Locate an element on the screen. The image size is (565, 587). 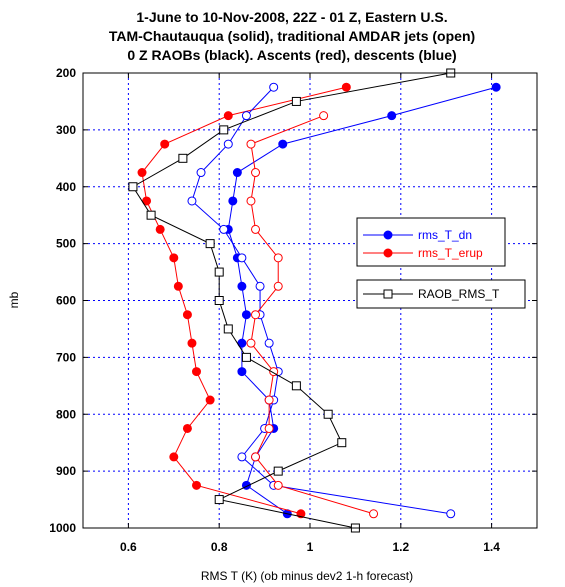
series-line is located at coordinates (312, 315).